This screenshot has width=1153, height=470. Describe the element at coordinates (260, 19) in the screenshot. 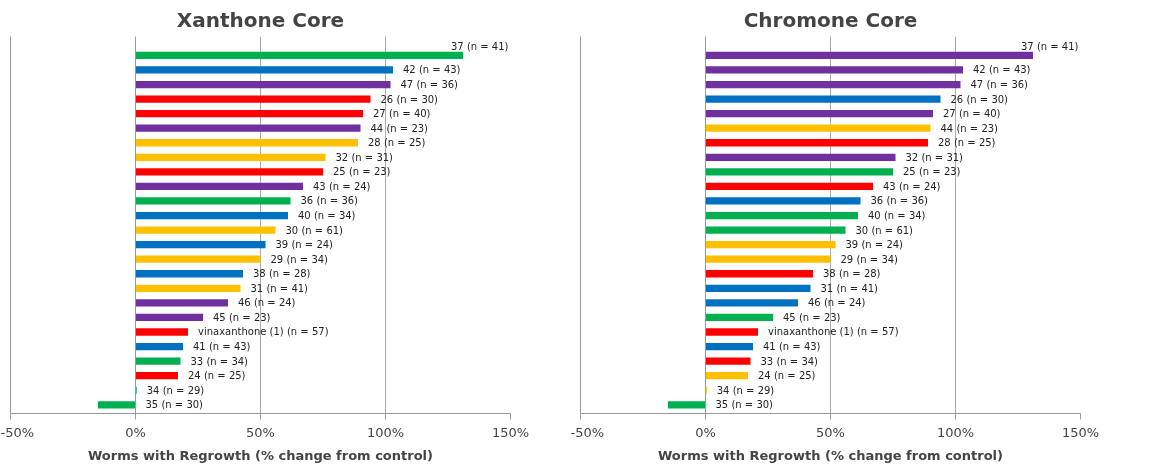

I see `chart-title: Xanthone Core` at that location.